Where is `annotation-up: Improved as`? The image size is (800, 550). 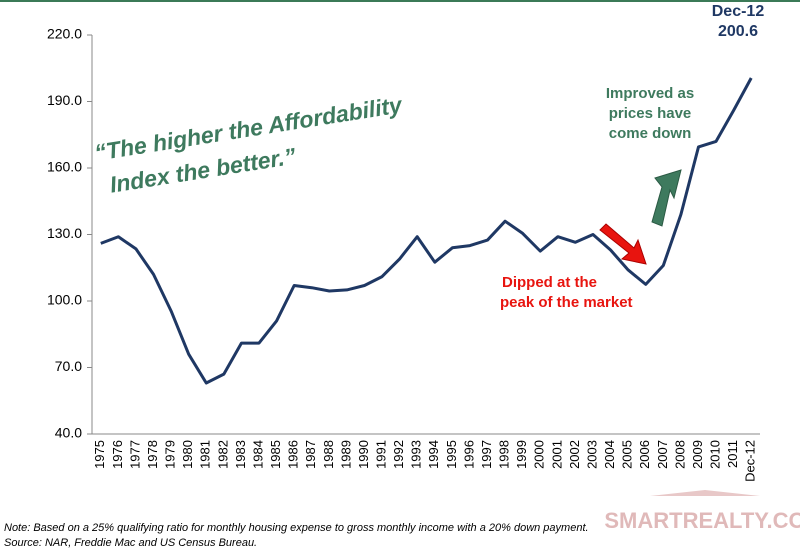 annotation-up: Improved as is located at coordinates (650, 93).